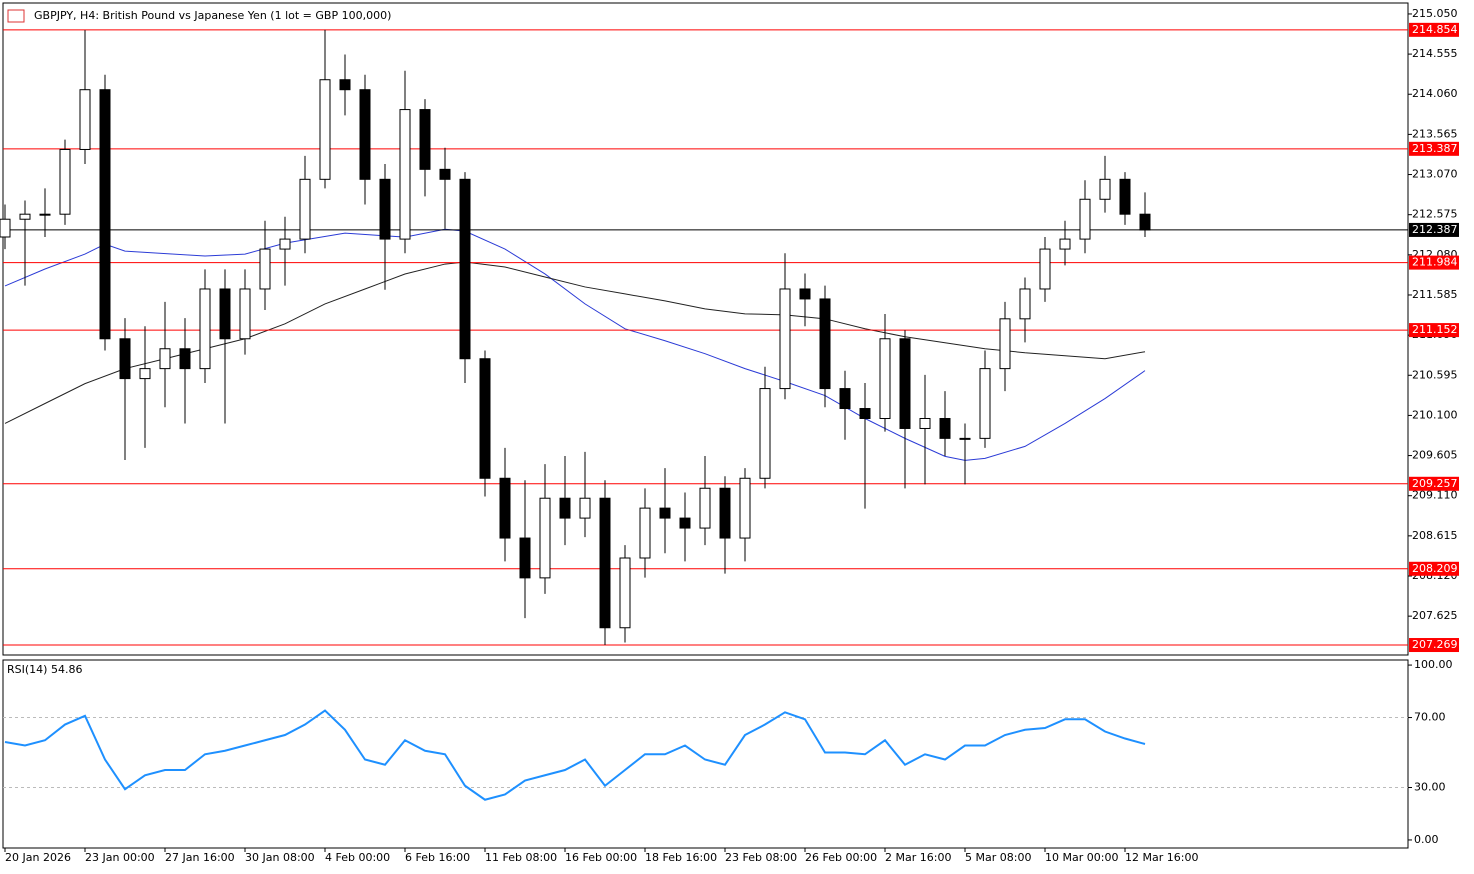 The width and height of the screenshot is (1474, 874). I want to click on y-tick-label: 213.070, so click(1435, 174).